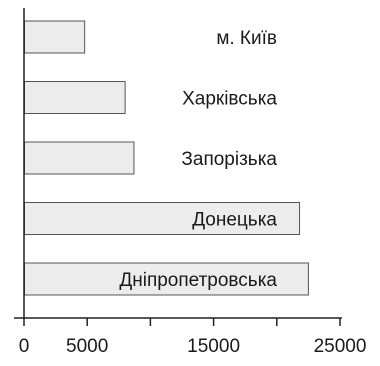 The height and width of the screenshot is (366, 380). Describe the element at coordinates (340, 346) in the screenshot. I see `x-tick-label: 25000` at that location.